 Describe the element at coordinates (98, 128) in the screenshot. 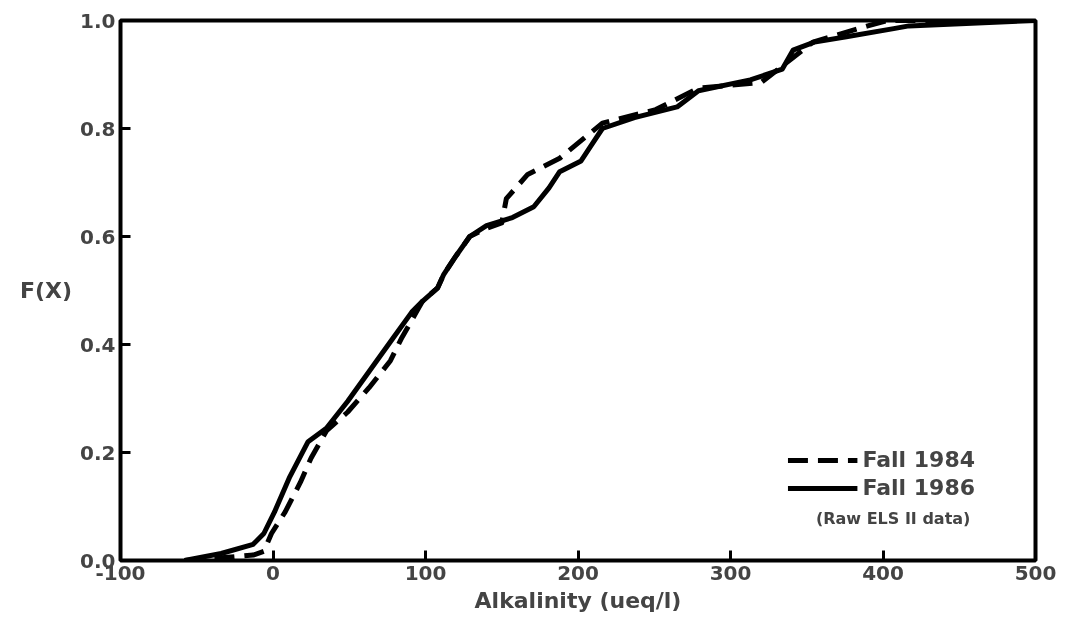

I see `y-tick-label: 0.8` at that location.